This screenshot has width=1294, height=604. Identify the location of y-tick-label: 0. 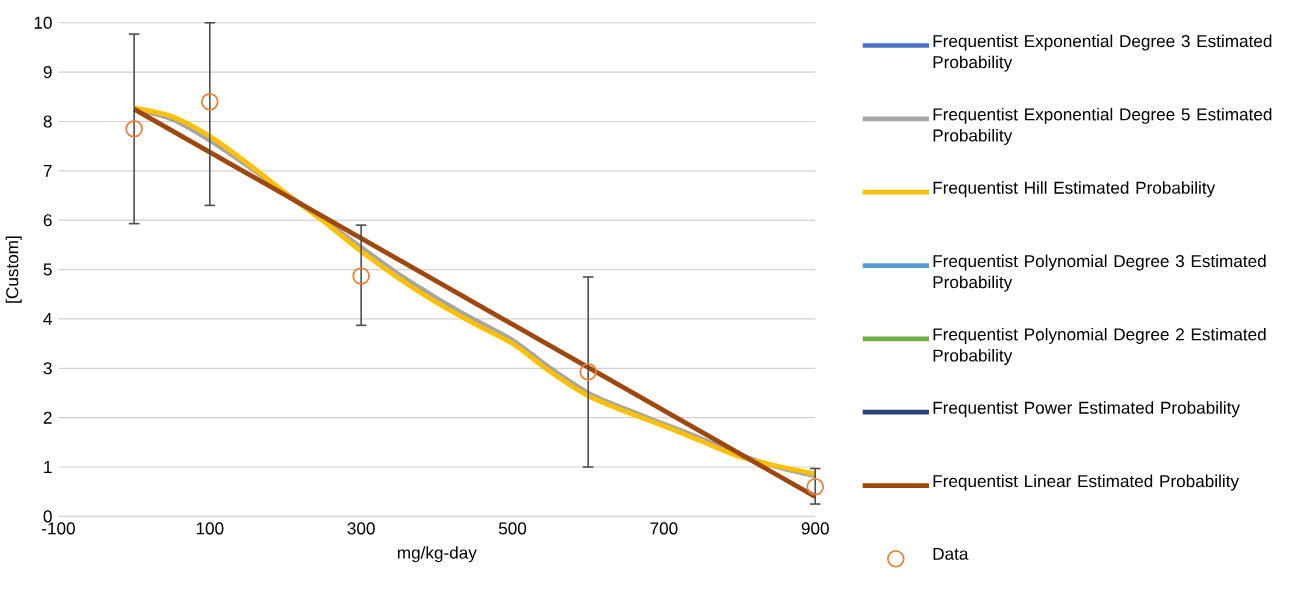
(47, 516).